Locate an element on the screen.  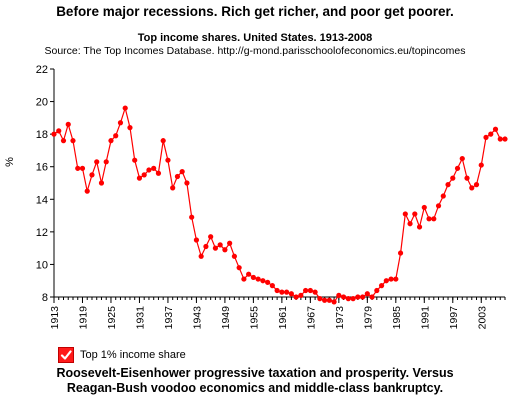
x-tick-label: 1961 is located at coordinates (283, 318).